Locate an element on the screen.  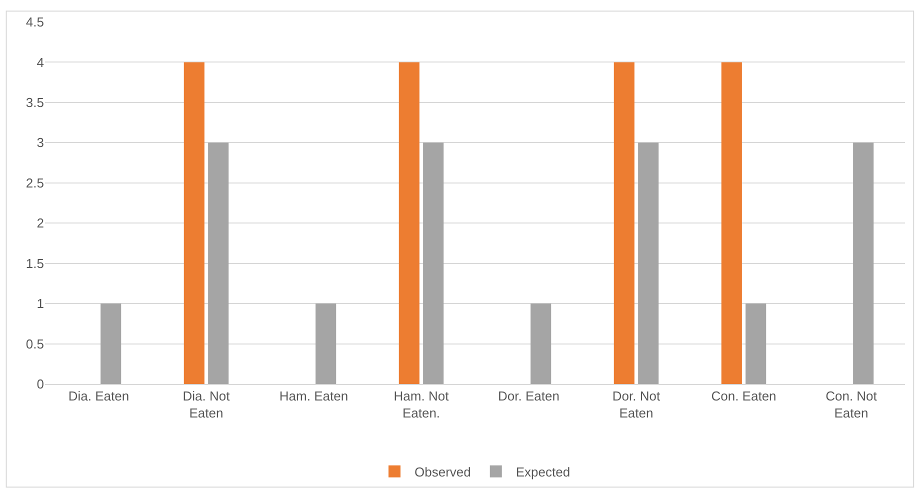
x-tick-label: Ham. Eaten is located at coordinates (313, 396).